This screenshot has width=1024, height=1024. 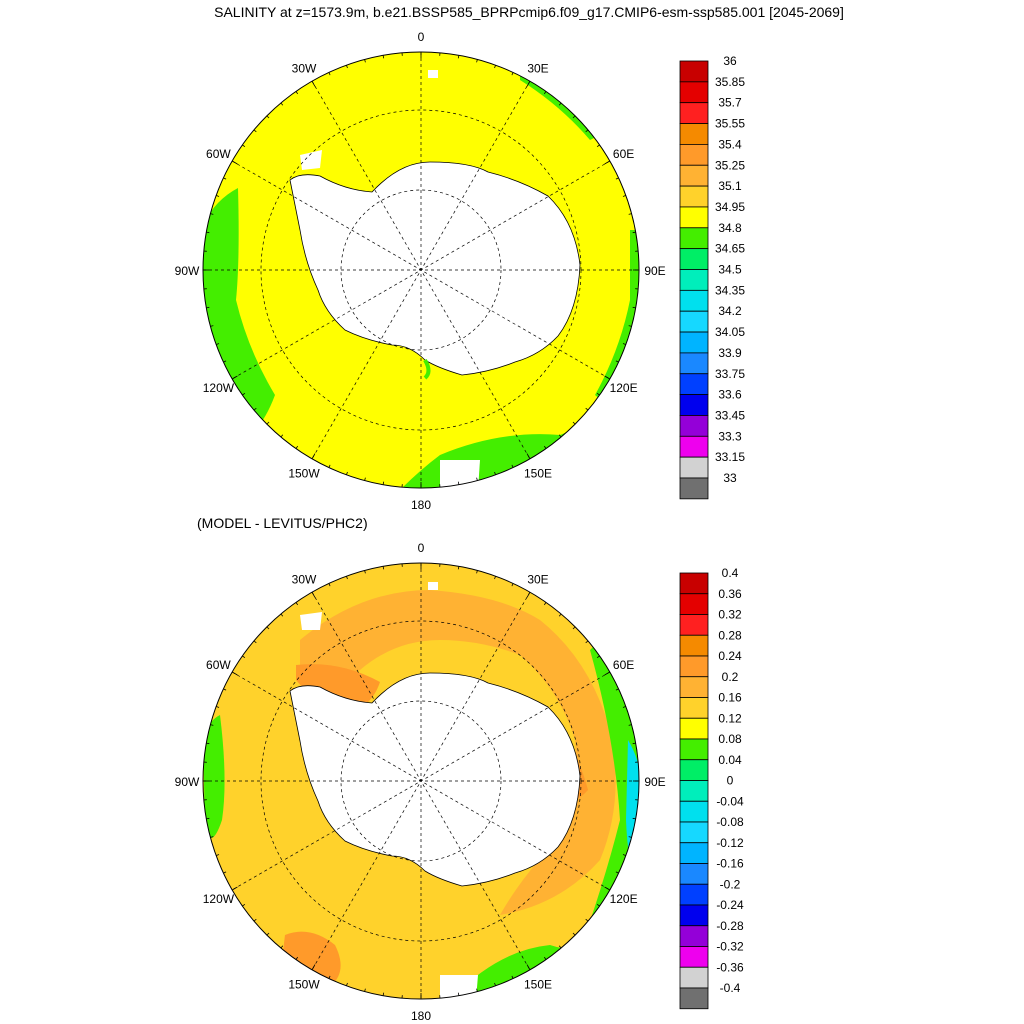 I want to click on colorbar-label-17: -0.28, so click(x=730, y=926).